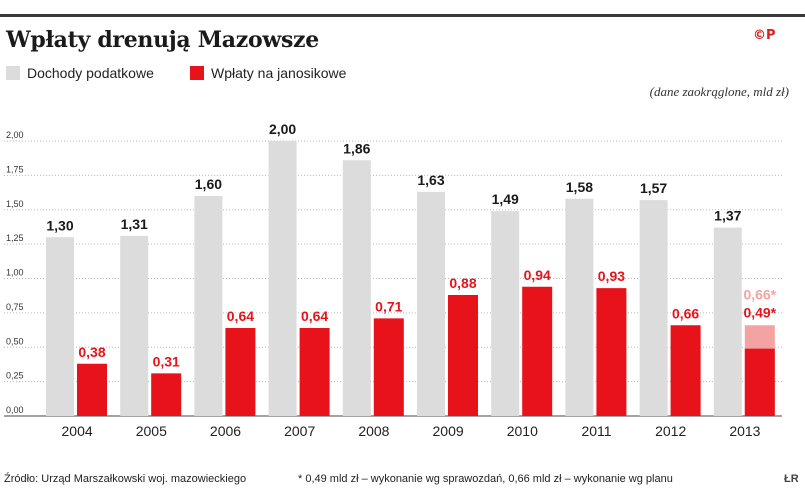 This screenshot has height=498, width=805. What do you see at coordinates (537, 275) in the screenshot?
I see `data-label-janosikowe: 0,94` at bounding box center [537, 275].